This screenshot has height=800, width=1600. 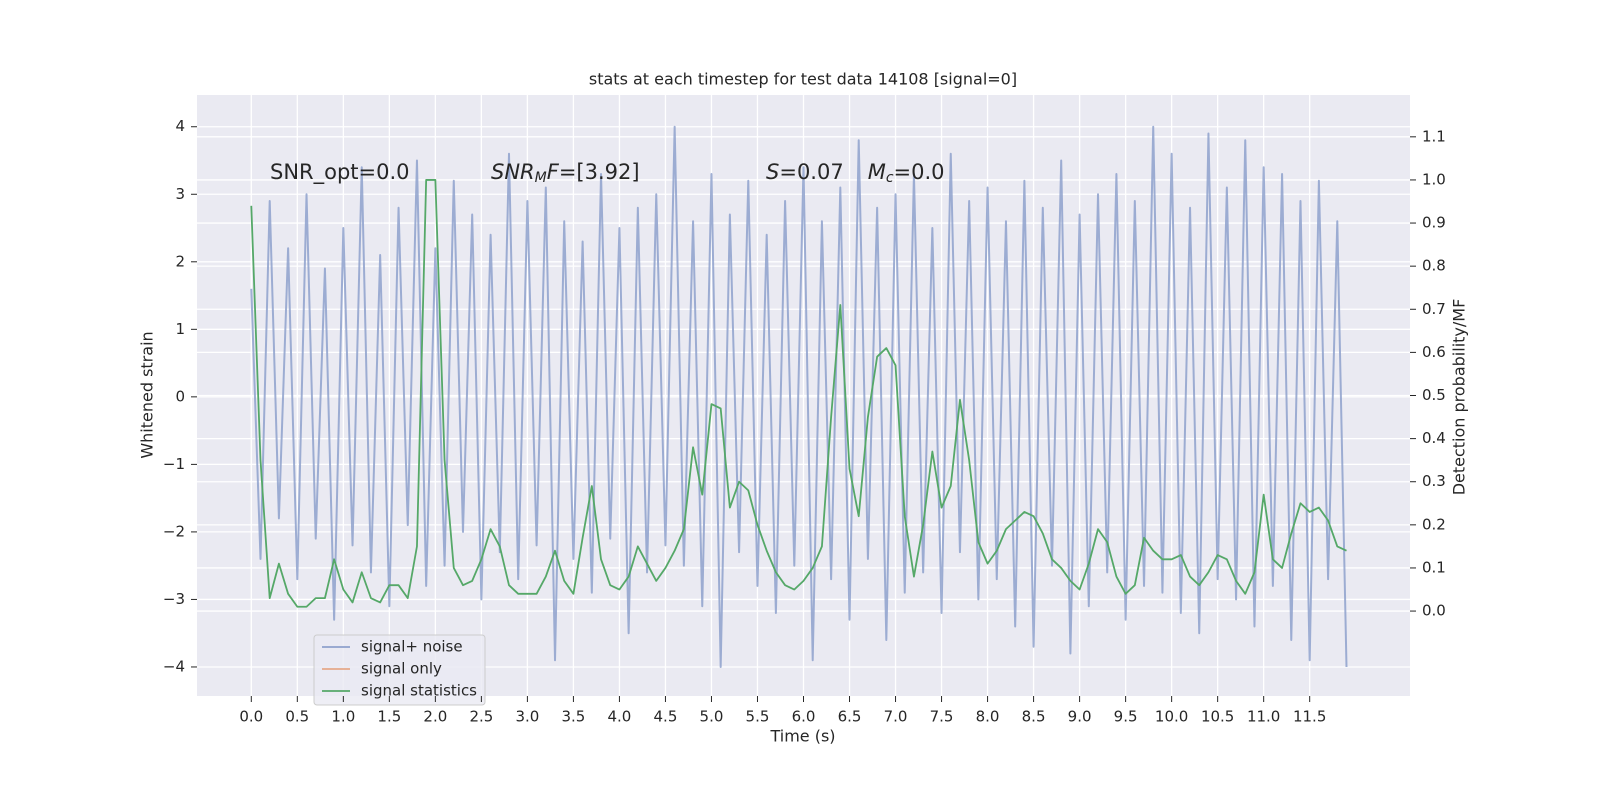 I want to click on x-tick-label: 5.5, so click(x=758, y=717).